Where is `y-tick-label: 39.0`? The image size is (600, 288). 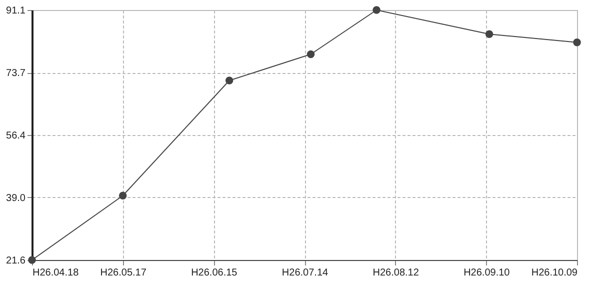 y-tick-label: 39.0 is located at coordinates (16, 198).